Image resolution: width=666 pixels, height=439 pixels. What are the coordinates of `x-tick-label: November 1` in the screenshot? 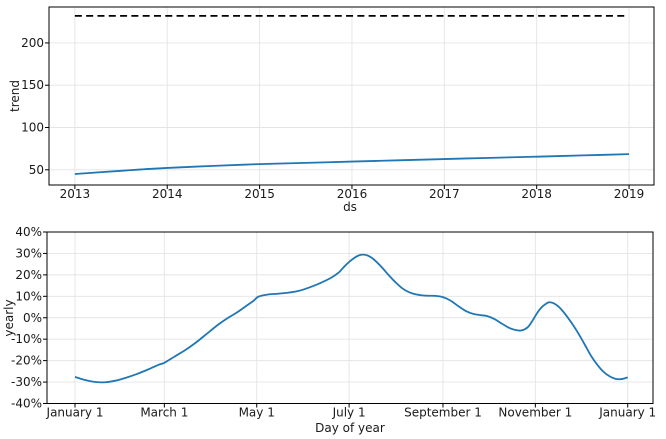 It's located at (535, 412).